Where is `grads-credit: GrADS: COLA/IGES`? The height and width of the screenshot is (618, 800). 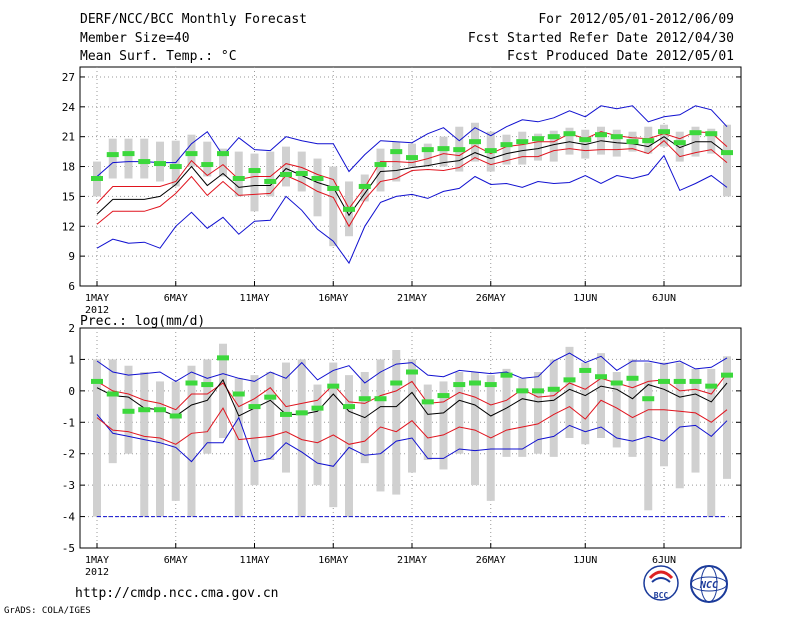 grads-credit: GrADS: COLA/IGES is located at coordinates (47, 611).